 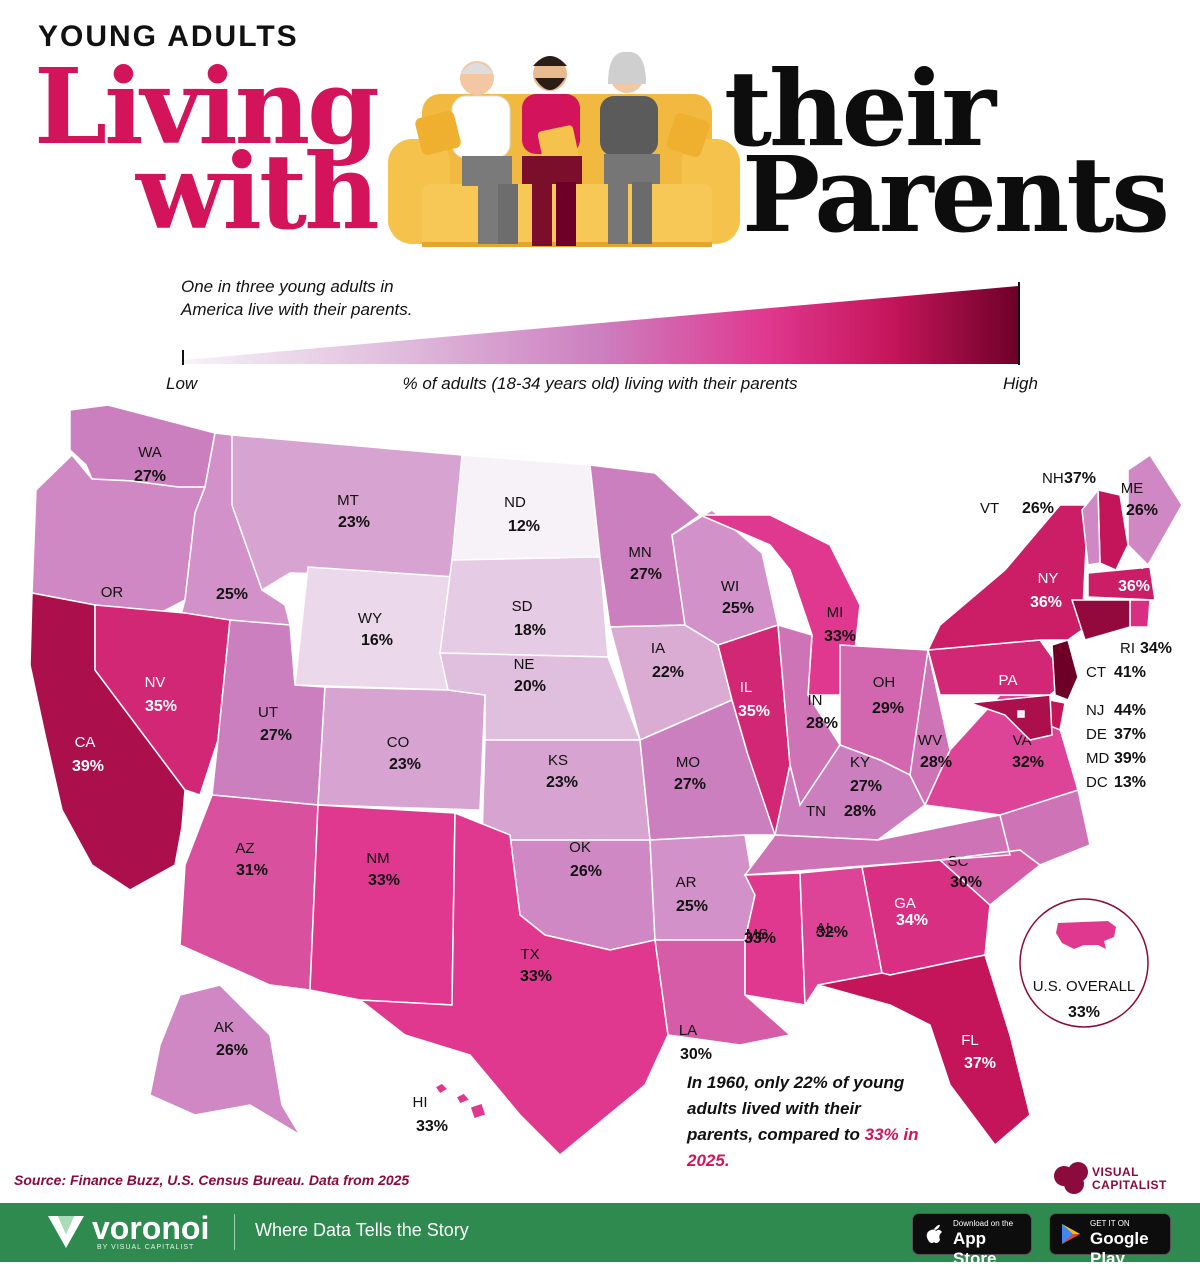 What do you see at coordinates (1071, 1234) in the screenshot?
I see `google-play-icon` at bounding box center [1071, 1234].